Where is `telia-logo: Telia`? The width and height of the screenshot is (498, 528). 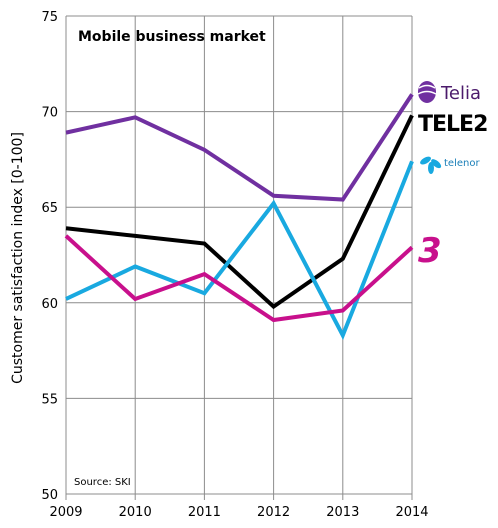
telia-logo: Telia is located at coordinates (449, 92).